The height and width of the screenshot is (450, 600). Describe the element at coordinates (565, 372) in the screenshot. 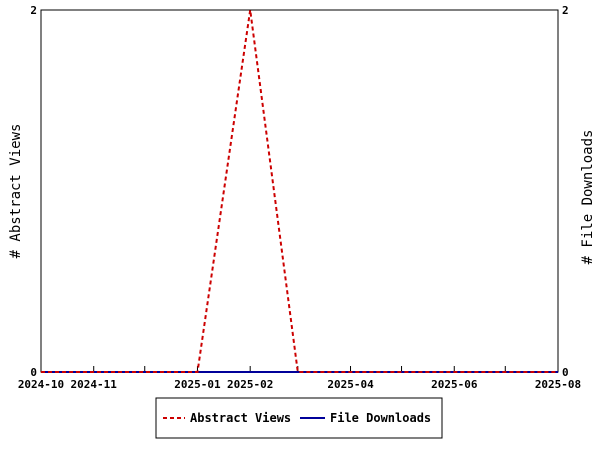

I see `y-tick-label-right: 0` at that location.